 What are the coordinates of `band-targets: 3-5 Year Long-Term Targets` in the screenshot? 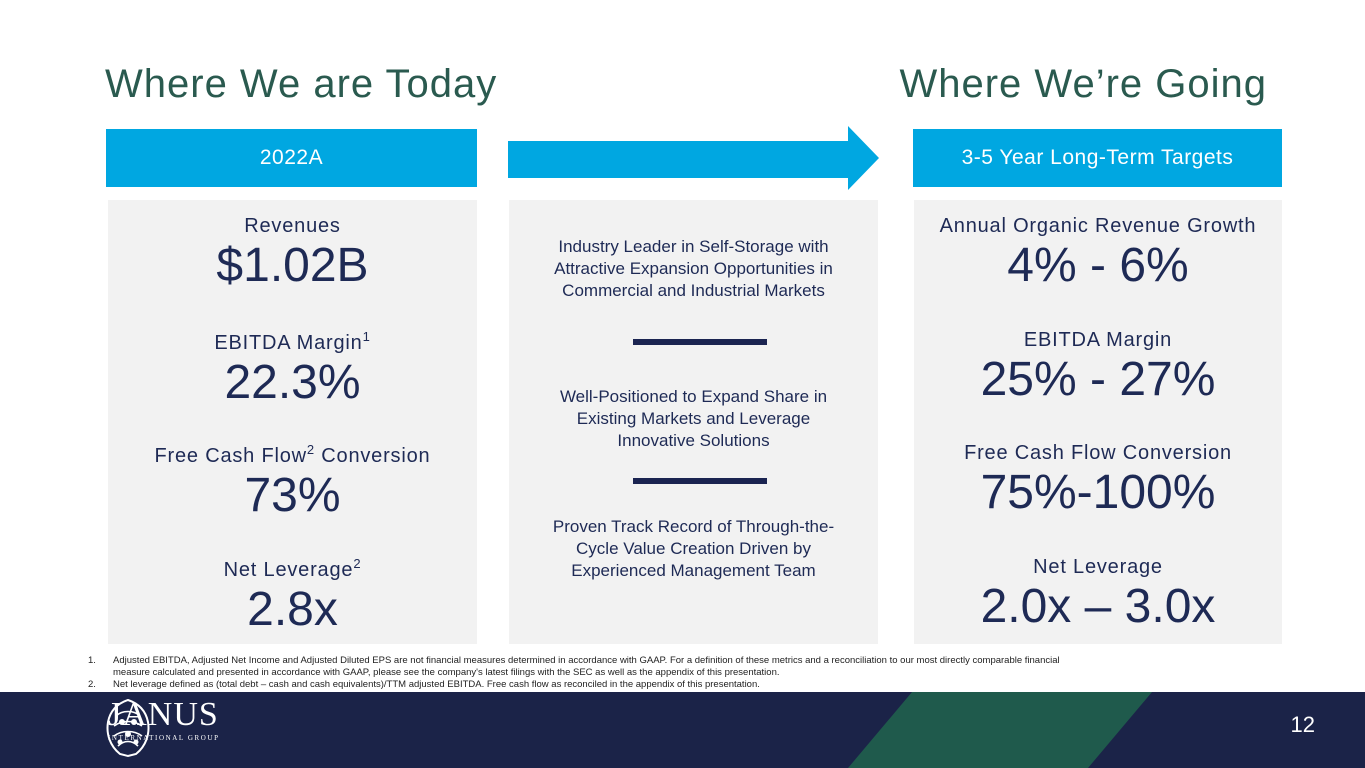 It's located at (1097, 158).